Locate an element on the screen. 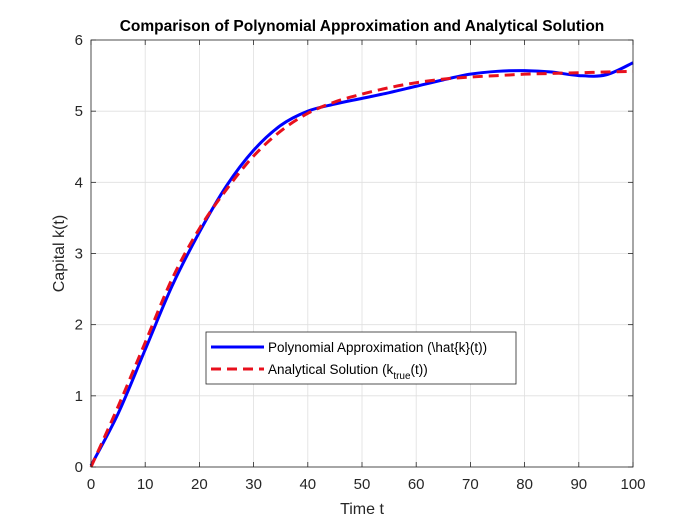 This screenshot has width=700, height=525. legend-label-analytical-end: (t)) is located at coordinates (419, 369).